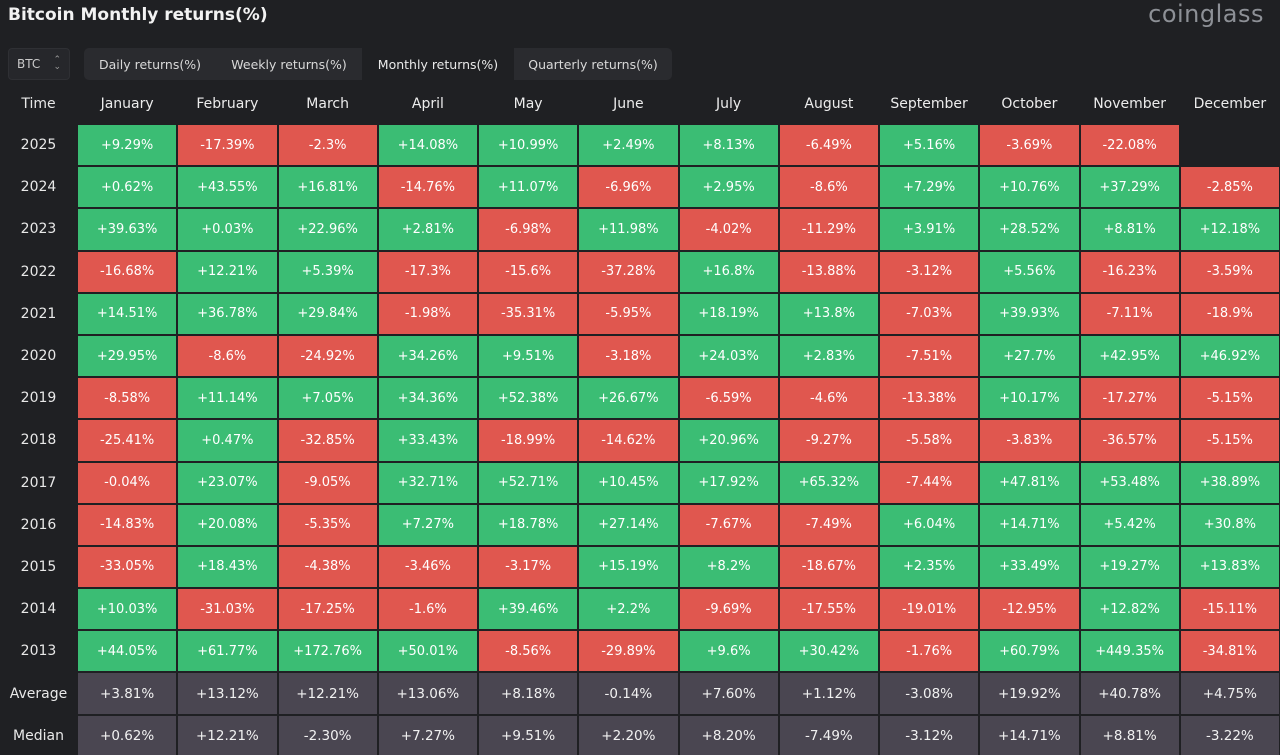 The width and height of the screenshot is (1280, 755). I want to click on return-cell: +29.95%, so click(127, 356).